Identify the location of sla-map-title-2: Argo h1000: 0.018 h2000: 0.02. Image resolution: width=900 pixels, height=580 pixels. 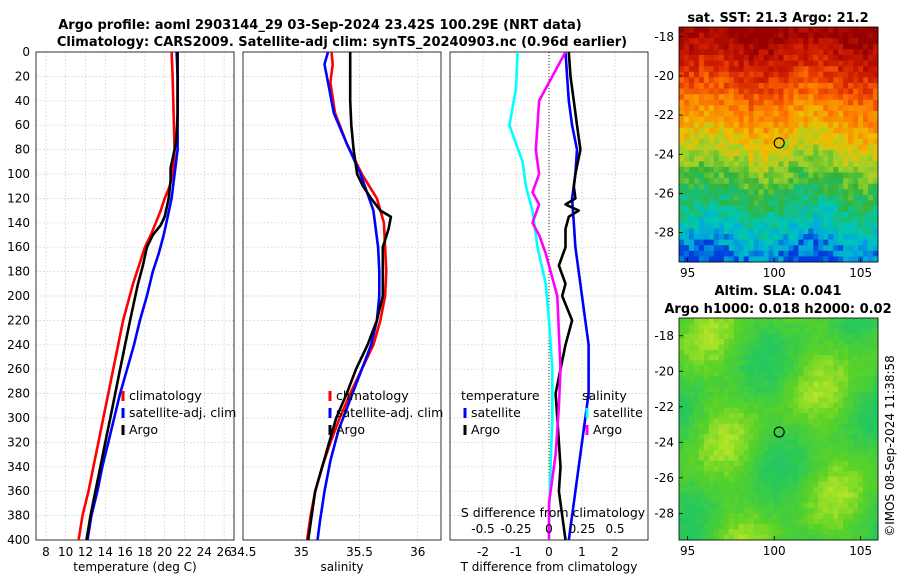
(777, 309).